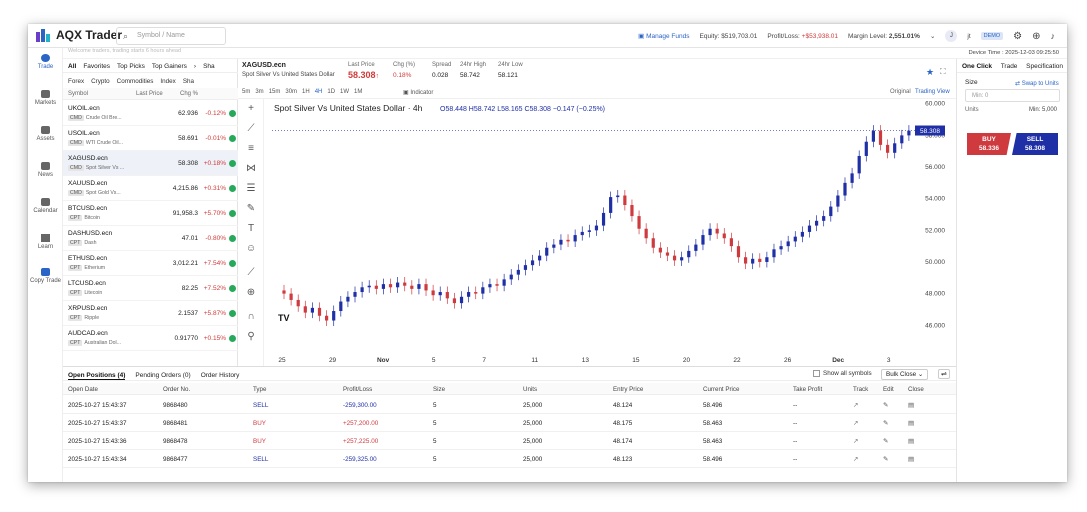 Image resolution: width=1087 pixels, height=512 pixels. What do you see at coordinates (45, 242) in the screenshot?
I see `nav-learn: Learn` at bounding box center [45, 242].